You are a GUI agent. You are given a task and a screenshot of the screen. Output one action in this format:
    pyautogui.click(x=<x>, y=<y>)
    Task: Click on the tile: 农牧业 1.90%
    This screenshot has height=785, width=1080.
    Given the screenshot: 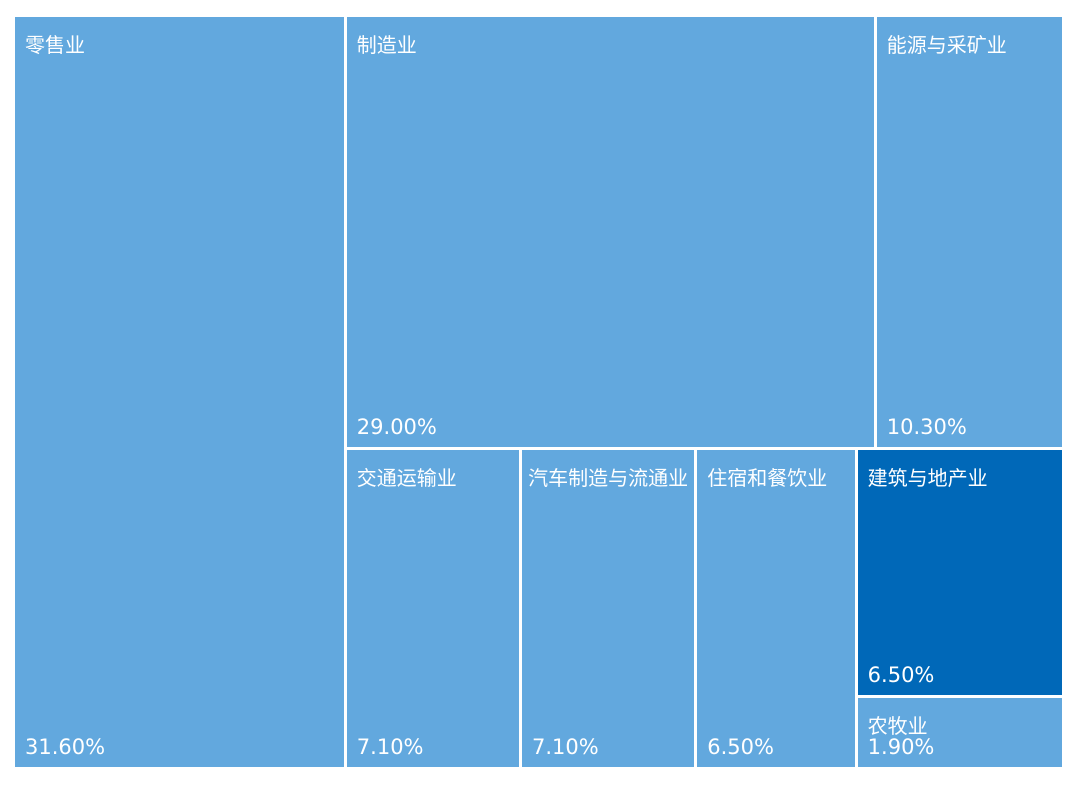 What is the action you would take?
    pyautogui.click(x=959, y=732)
    